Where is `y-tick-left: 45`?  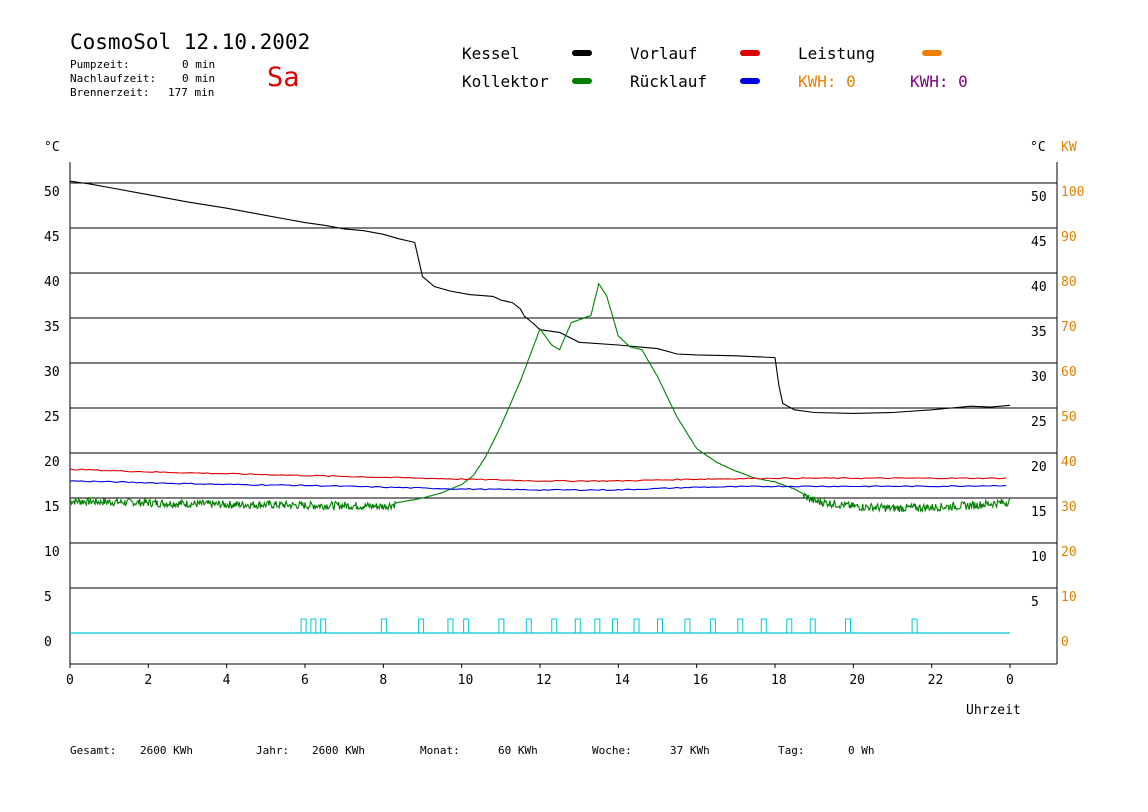
y-tick-left: 45 is located at coordinates (52, 237).